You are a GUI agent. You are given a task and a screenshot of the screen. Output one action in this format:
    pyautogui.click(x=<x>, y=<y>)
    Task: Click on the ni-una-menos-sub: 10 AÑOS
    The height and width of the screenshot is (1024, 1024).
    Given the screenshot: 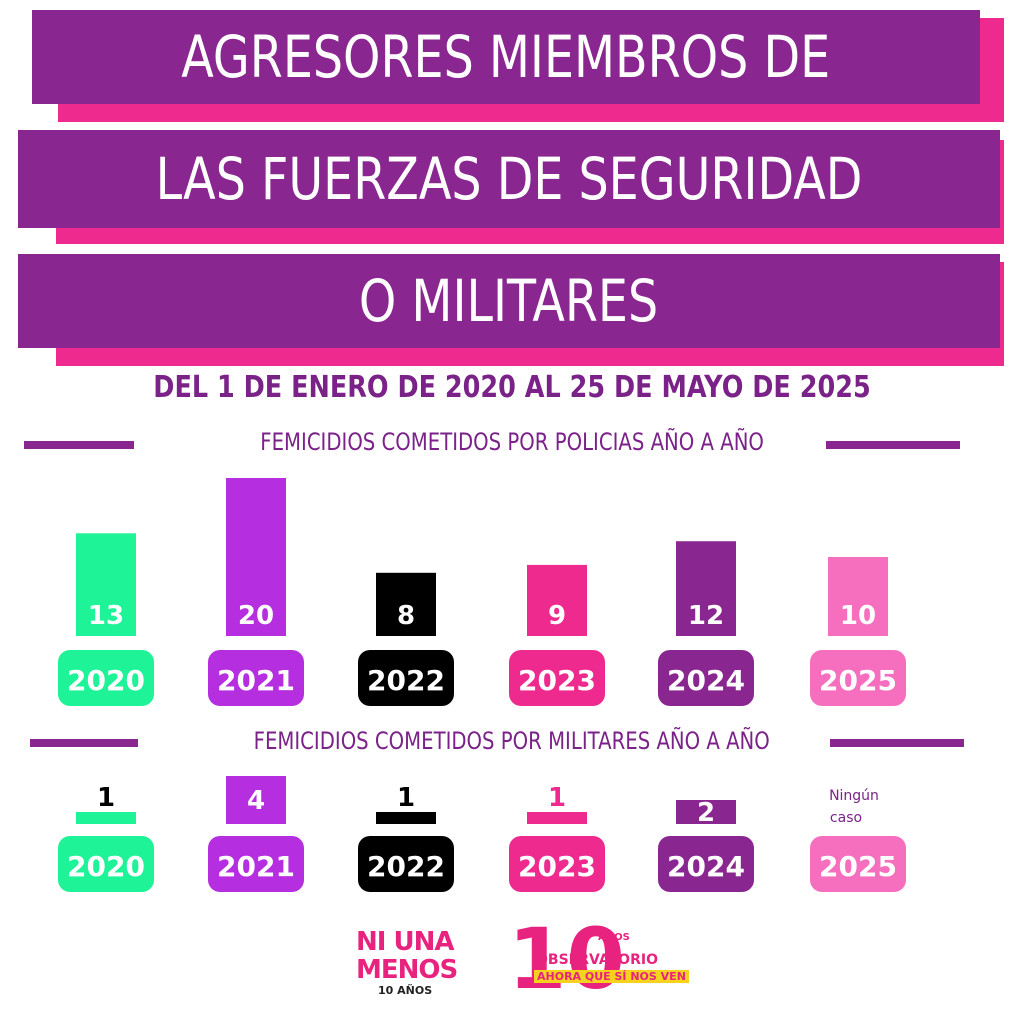 What is the action you would take?
    pyautogui.click(x=405, y=990)
    